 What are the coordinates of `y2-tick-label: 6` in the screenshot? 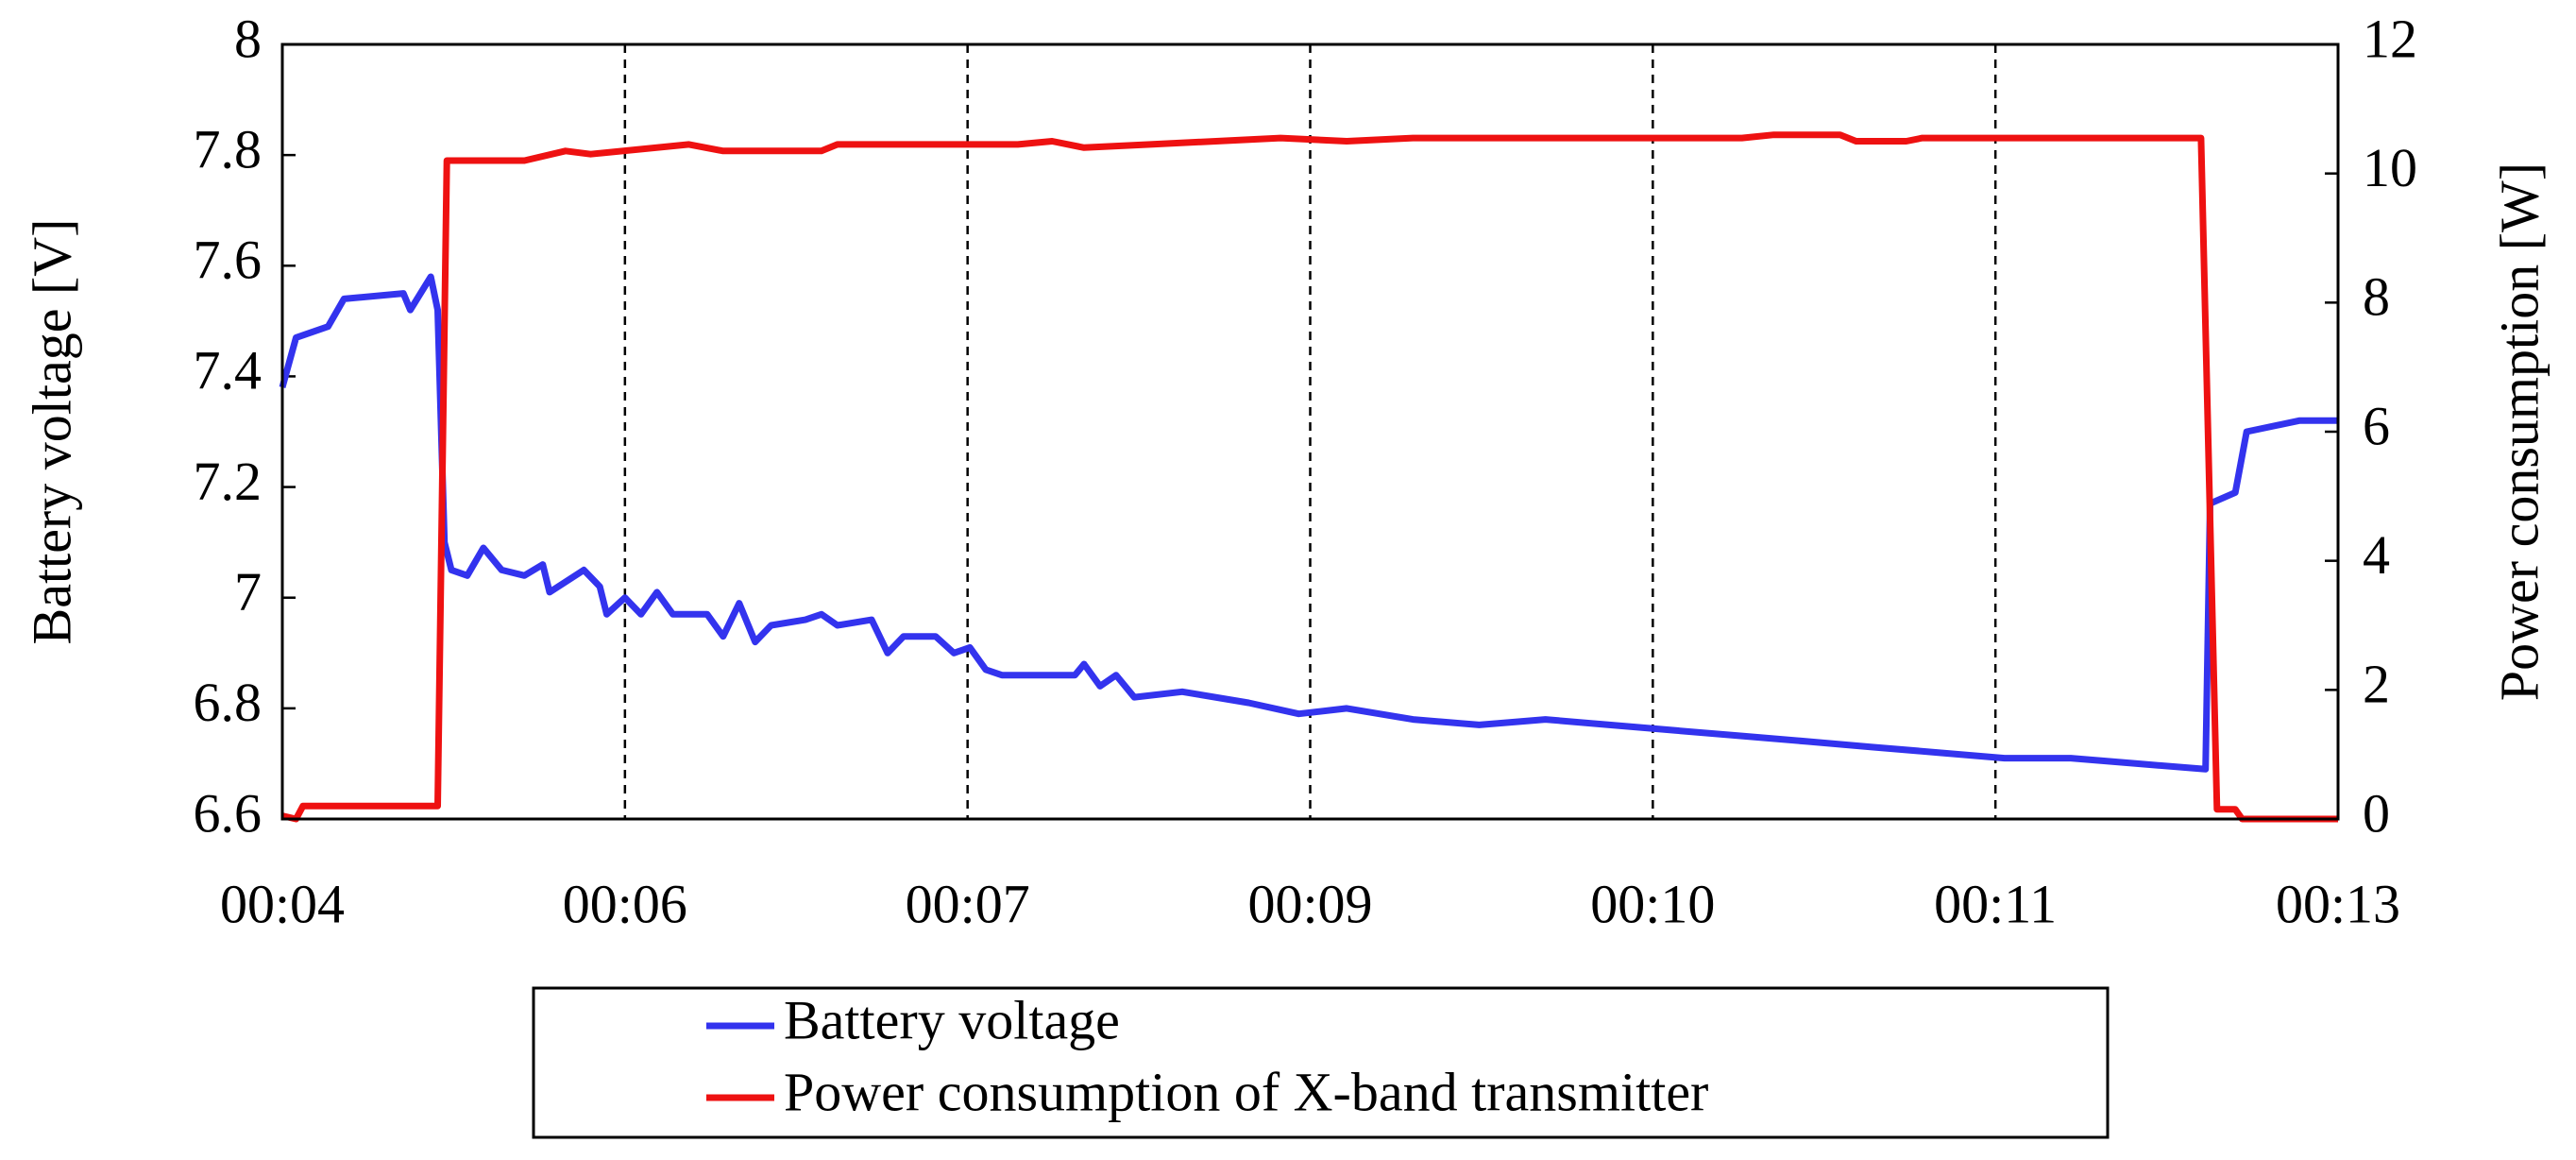 It's located at (2376, 425).